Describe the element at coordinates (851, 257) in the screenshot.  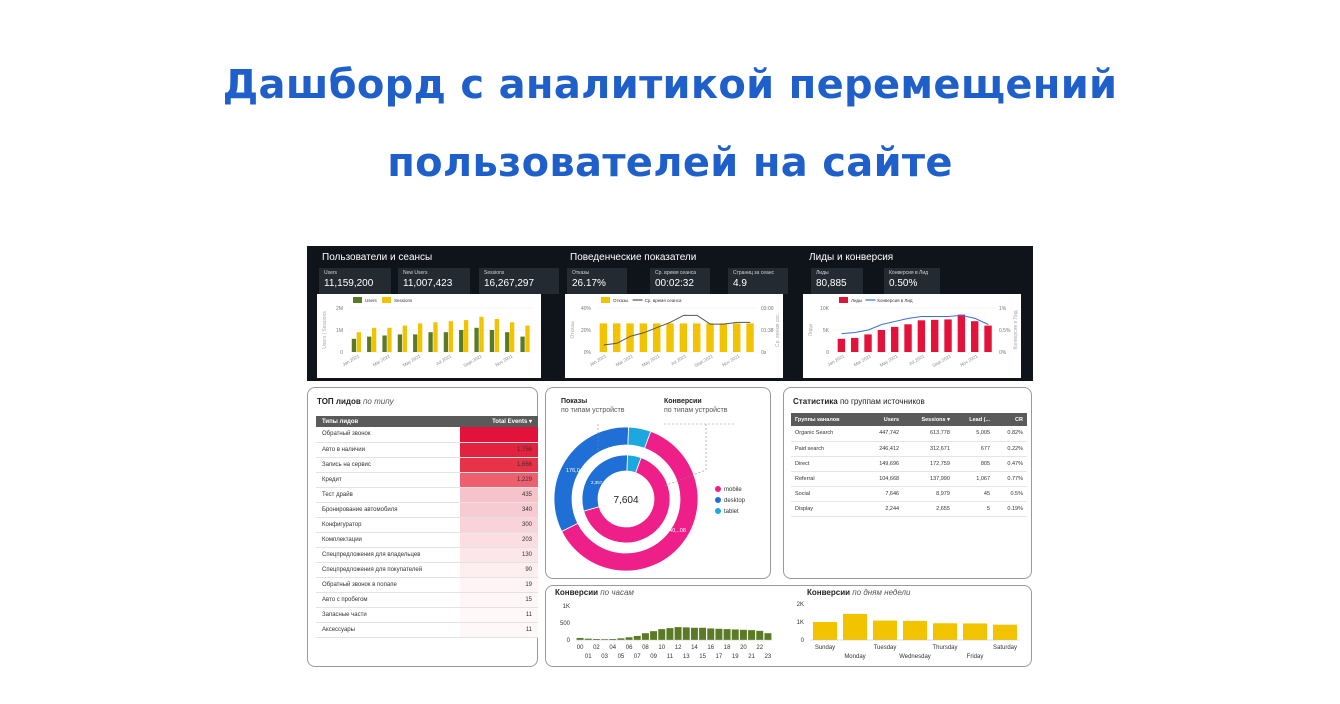
I see `section-title-leads: Лиды и конверсия` at that location.